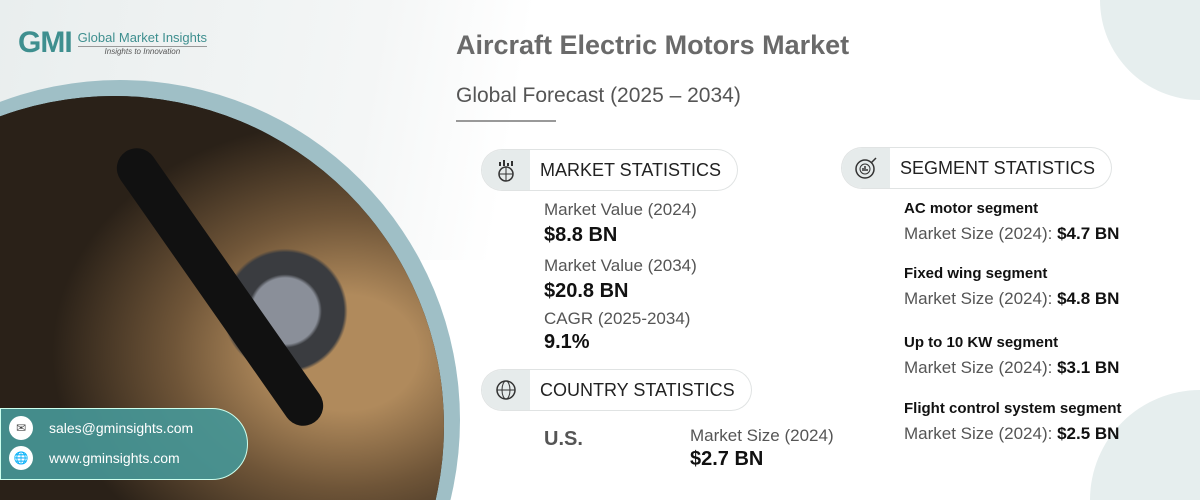 The image size is (1200, 500). I want to click on section-heading: SEGMENT STATISTICS, so click(998, 167).